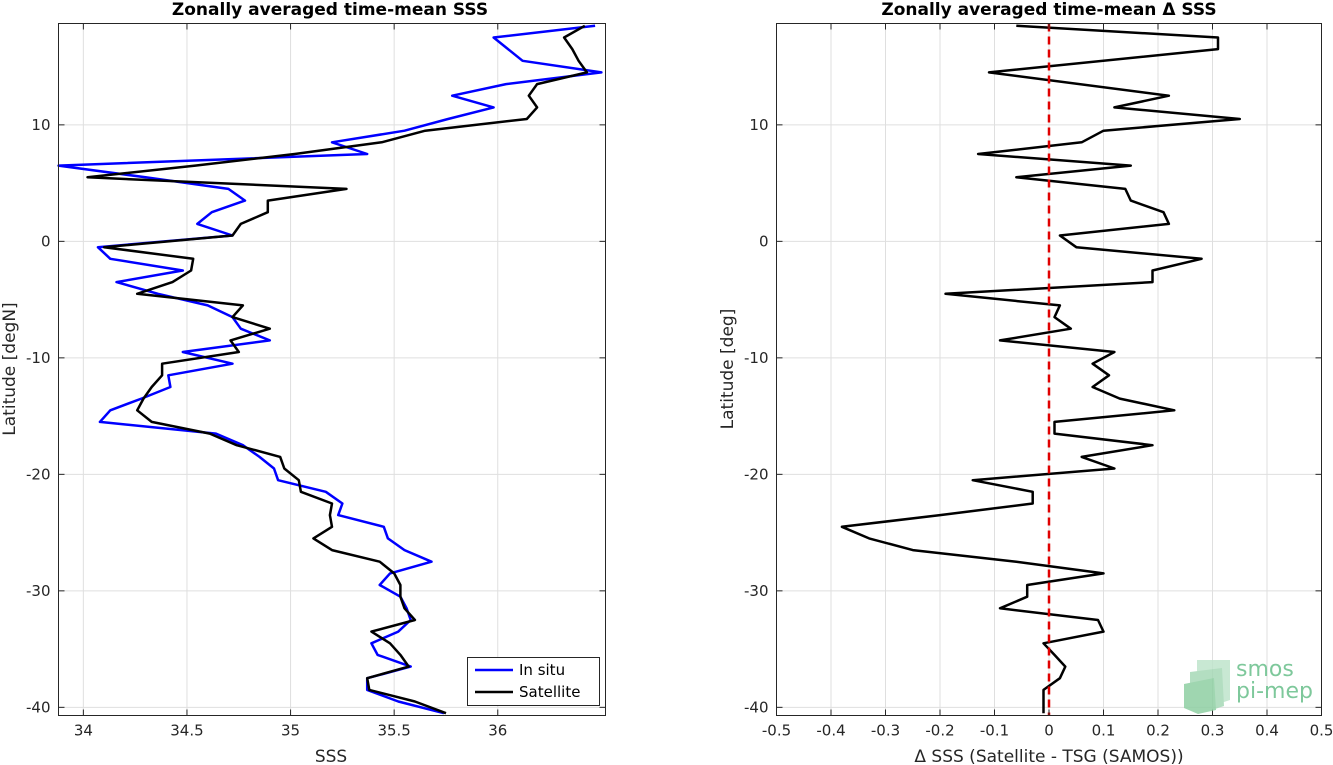  What do you see at coordinates (1104, 731) in the screenshot?
I see `right-x-tick-label: 0.1` at bounding box center [1104, 731].